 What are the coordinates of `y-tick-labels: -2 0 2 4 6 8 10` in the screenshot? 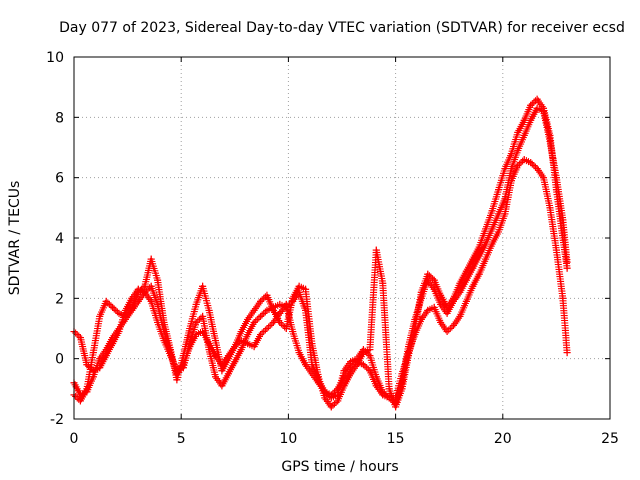 It's located at (55, 239).